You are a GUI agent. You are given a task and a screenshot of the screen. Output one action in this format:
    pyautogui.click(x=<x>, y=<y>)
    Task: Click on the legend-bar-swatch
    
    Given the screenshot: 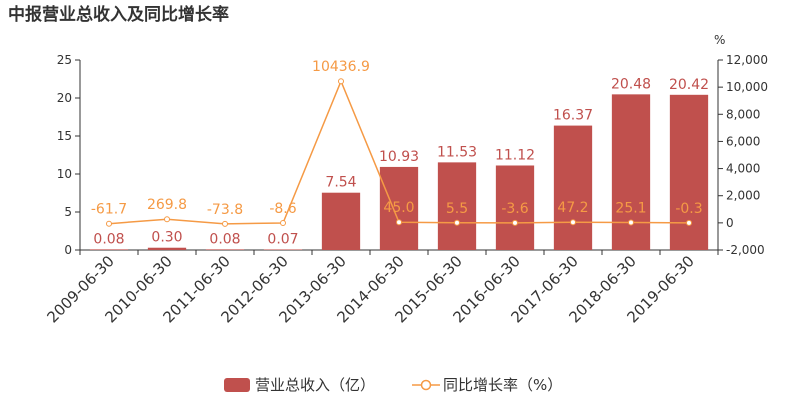 What is the action you would take?
    pyautogui.click(x=237, y=385)
    